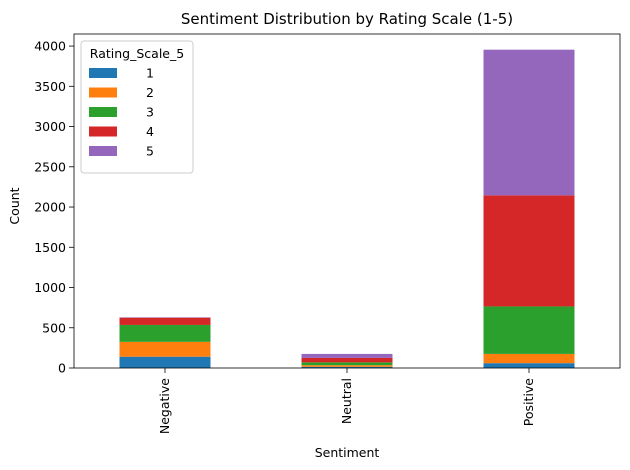 The image size is (630, 470). Describe the element at coordinates (346, 401) in the screenshot. I see `x-tick-label: Neutral` at that location.